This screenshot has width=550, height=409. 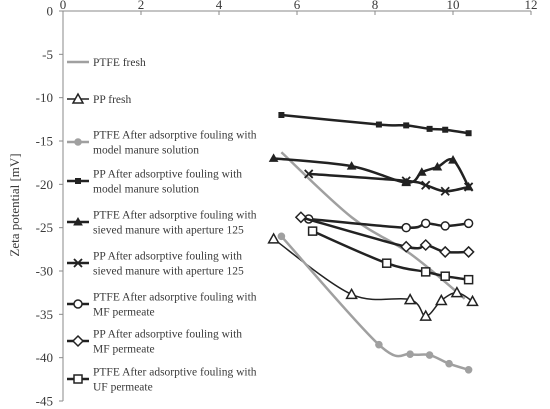 I want to click on x-tick-label: 10, so click(x=453, y=6).